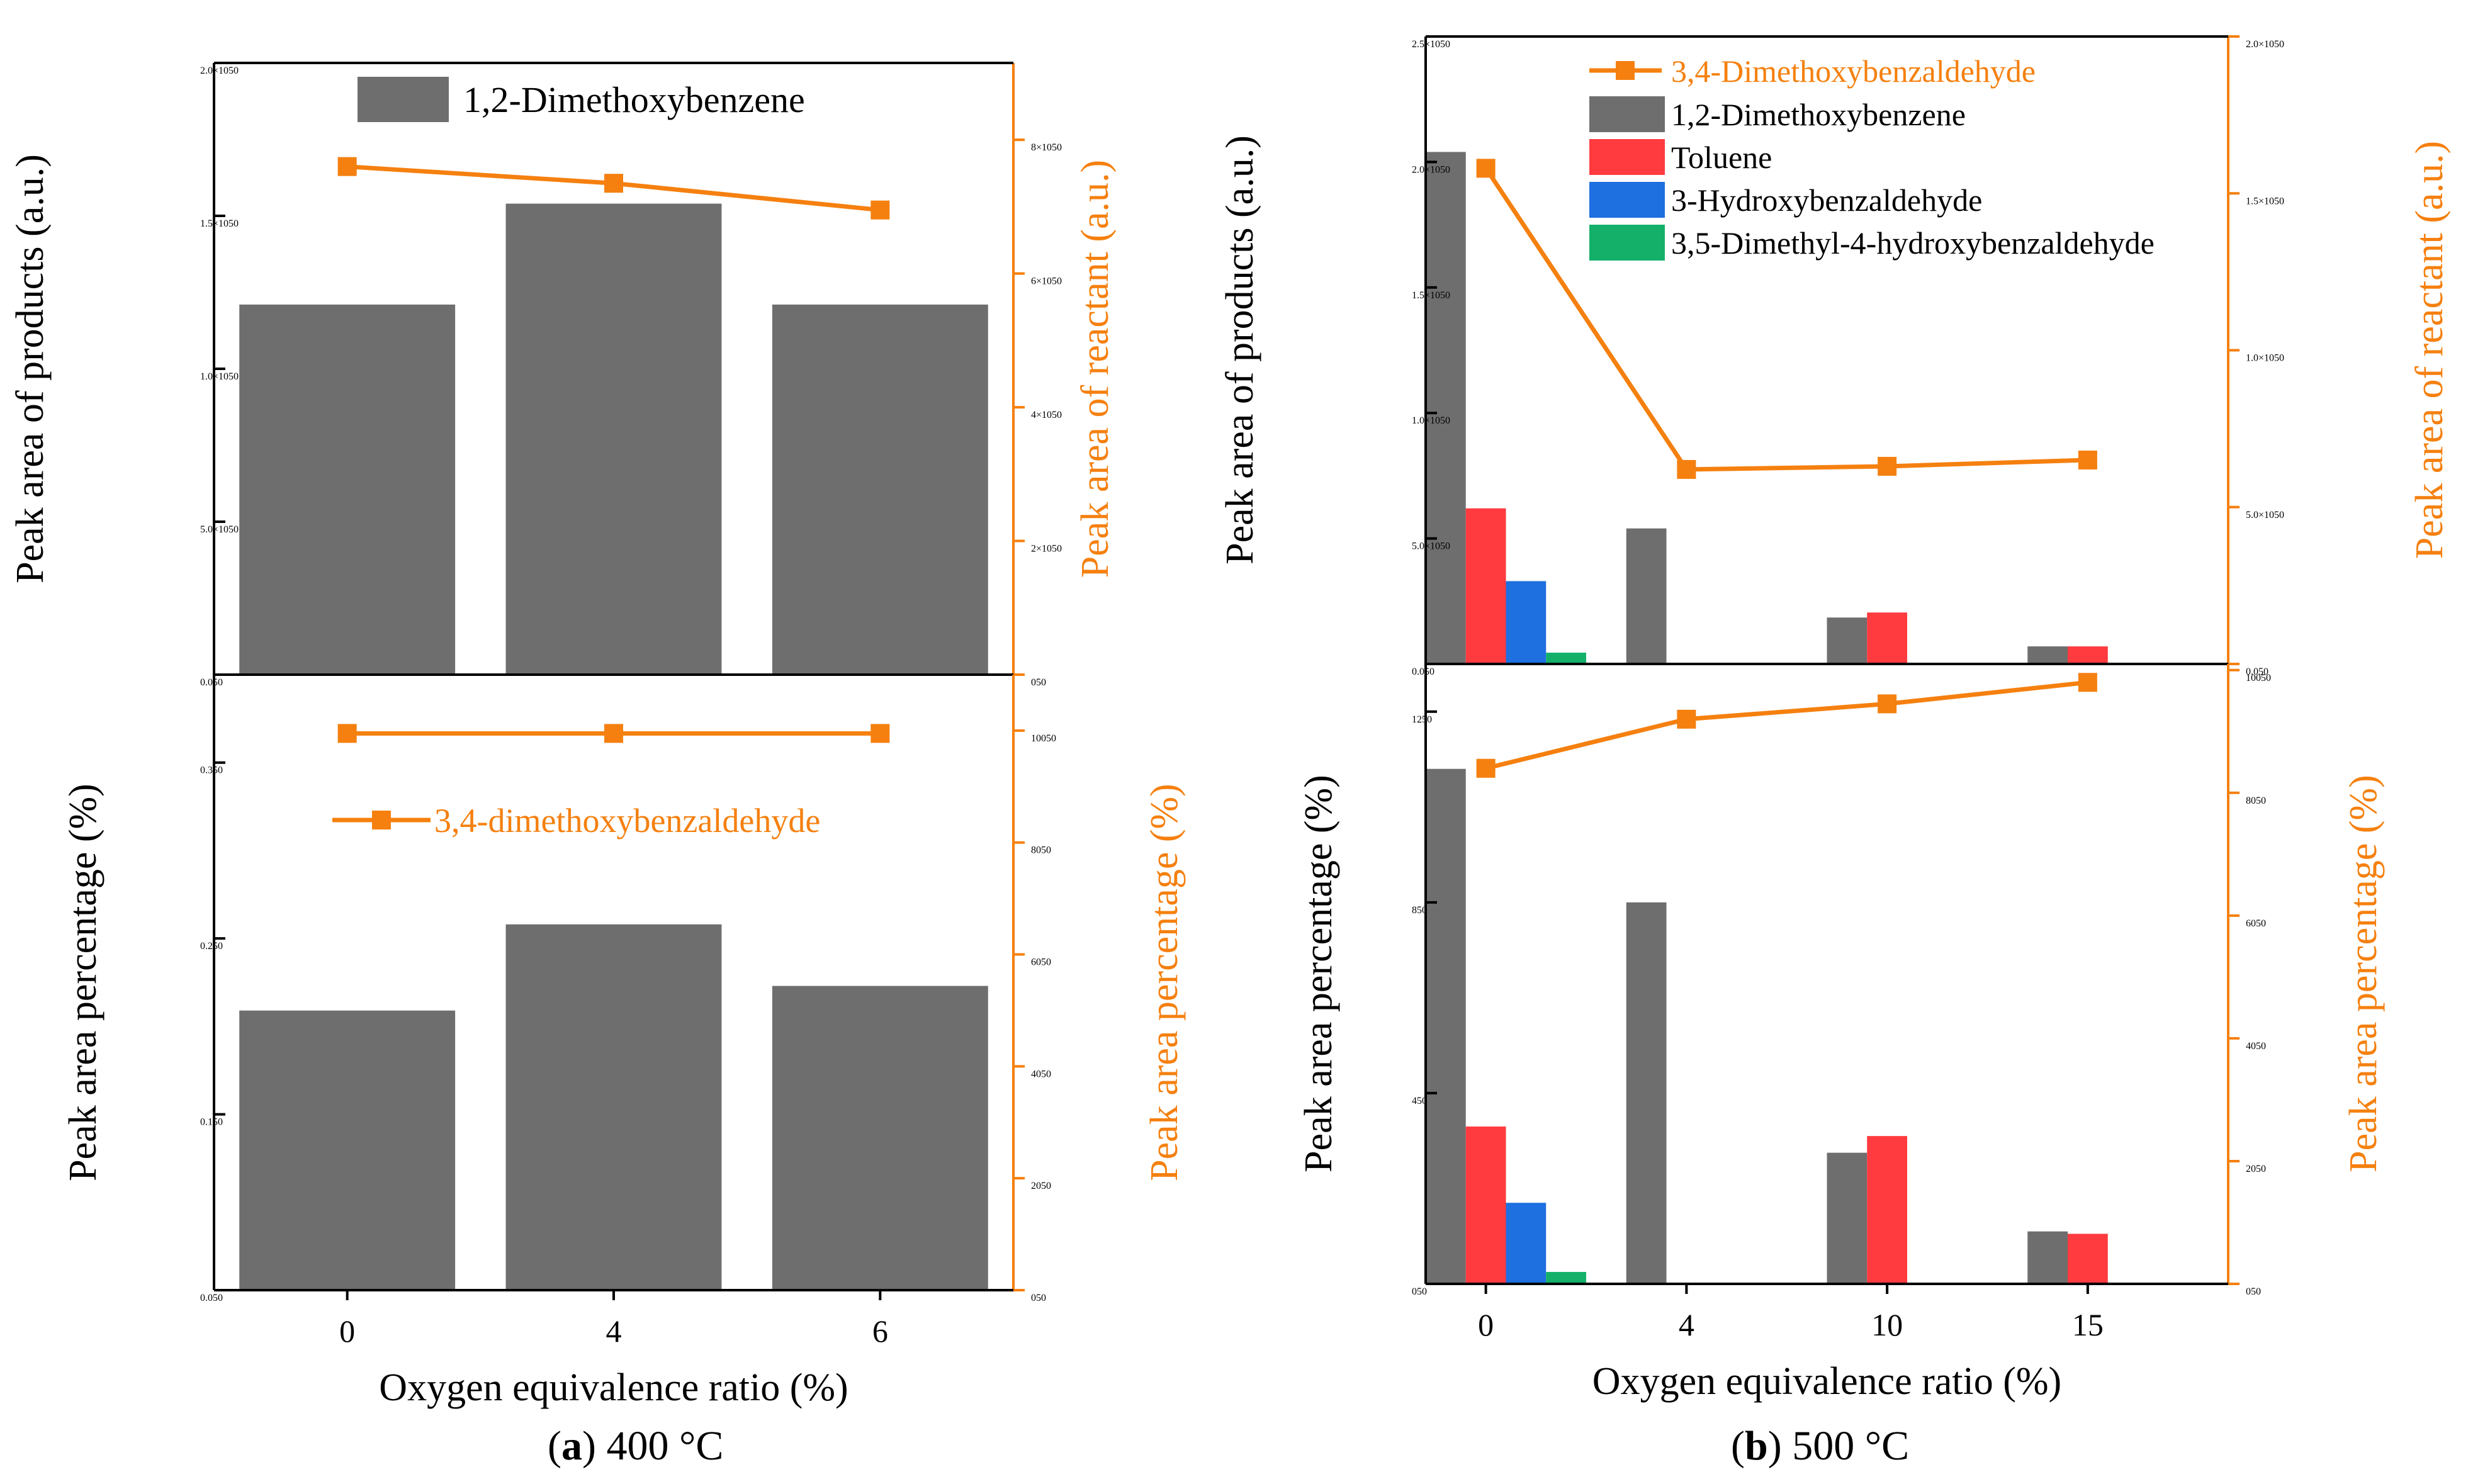 Image resolution: width=2468 pixels, height=1484 pixels. Describe the element at coordinates (211, 770) in the screenshot. I see `svg-text: 0.350` at that location.